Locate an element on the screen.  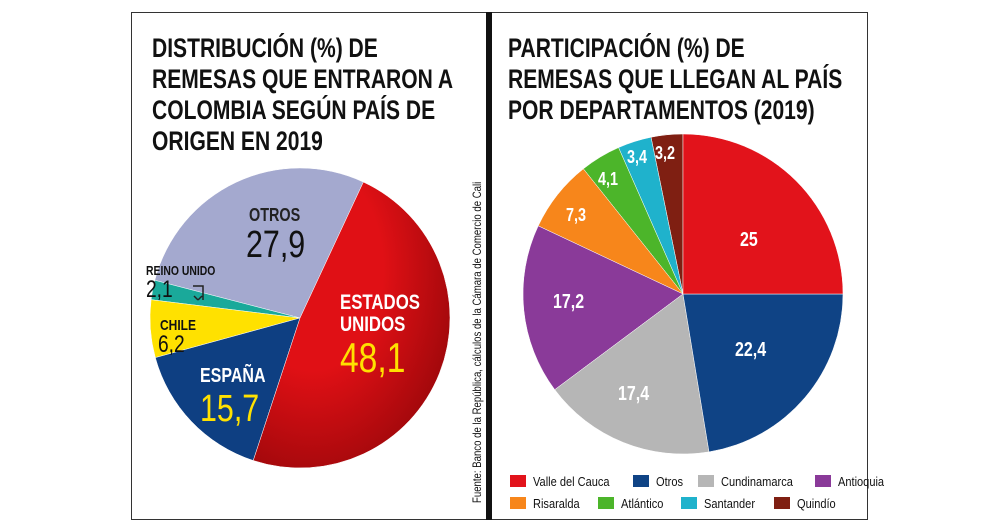
label-chile: CHILE is located at coordinates (178, 325).